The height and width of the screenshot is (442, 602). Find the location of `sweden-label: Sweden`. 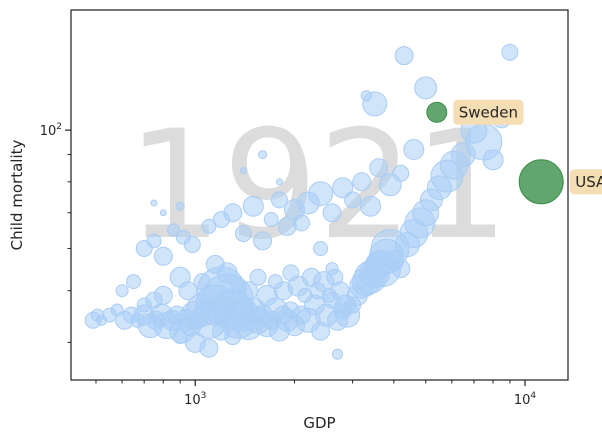

sweden-label: Sweden is located at coordinates (488, 112).